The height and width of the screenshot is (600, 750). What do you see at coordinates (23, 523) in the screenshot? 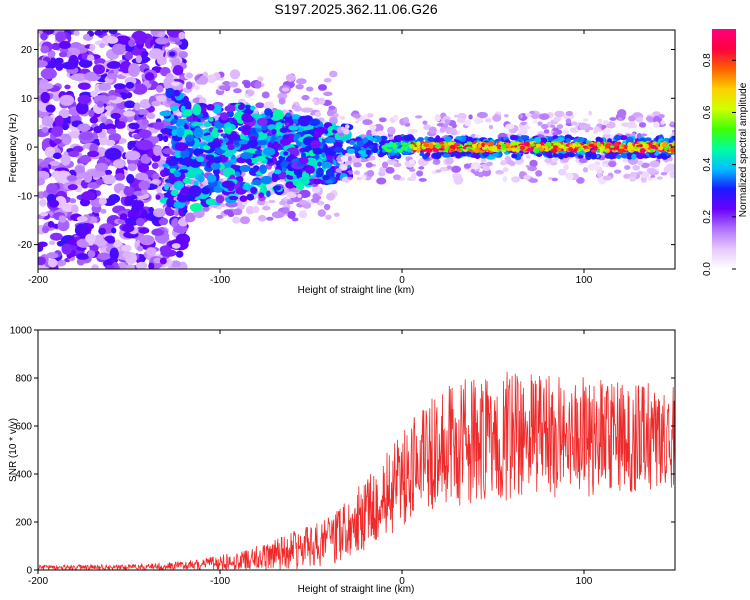
I see `bottom-y-tick-label: 200` at bounding box center [23, 523].